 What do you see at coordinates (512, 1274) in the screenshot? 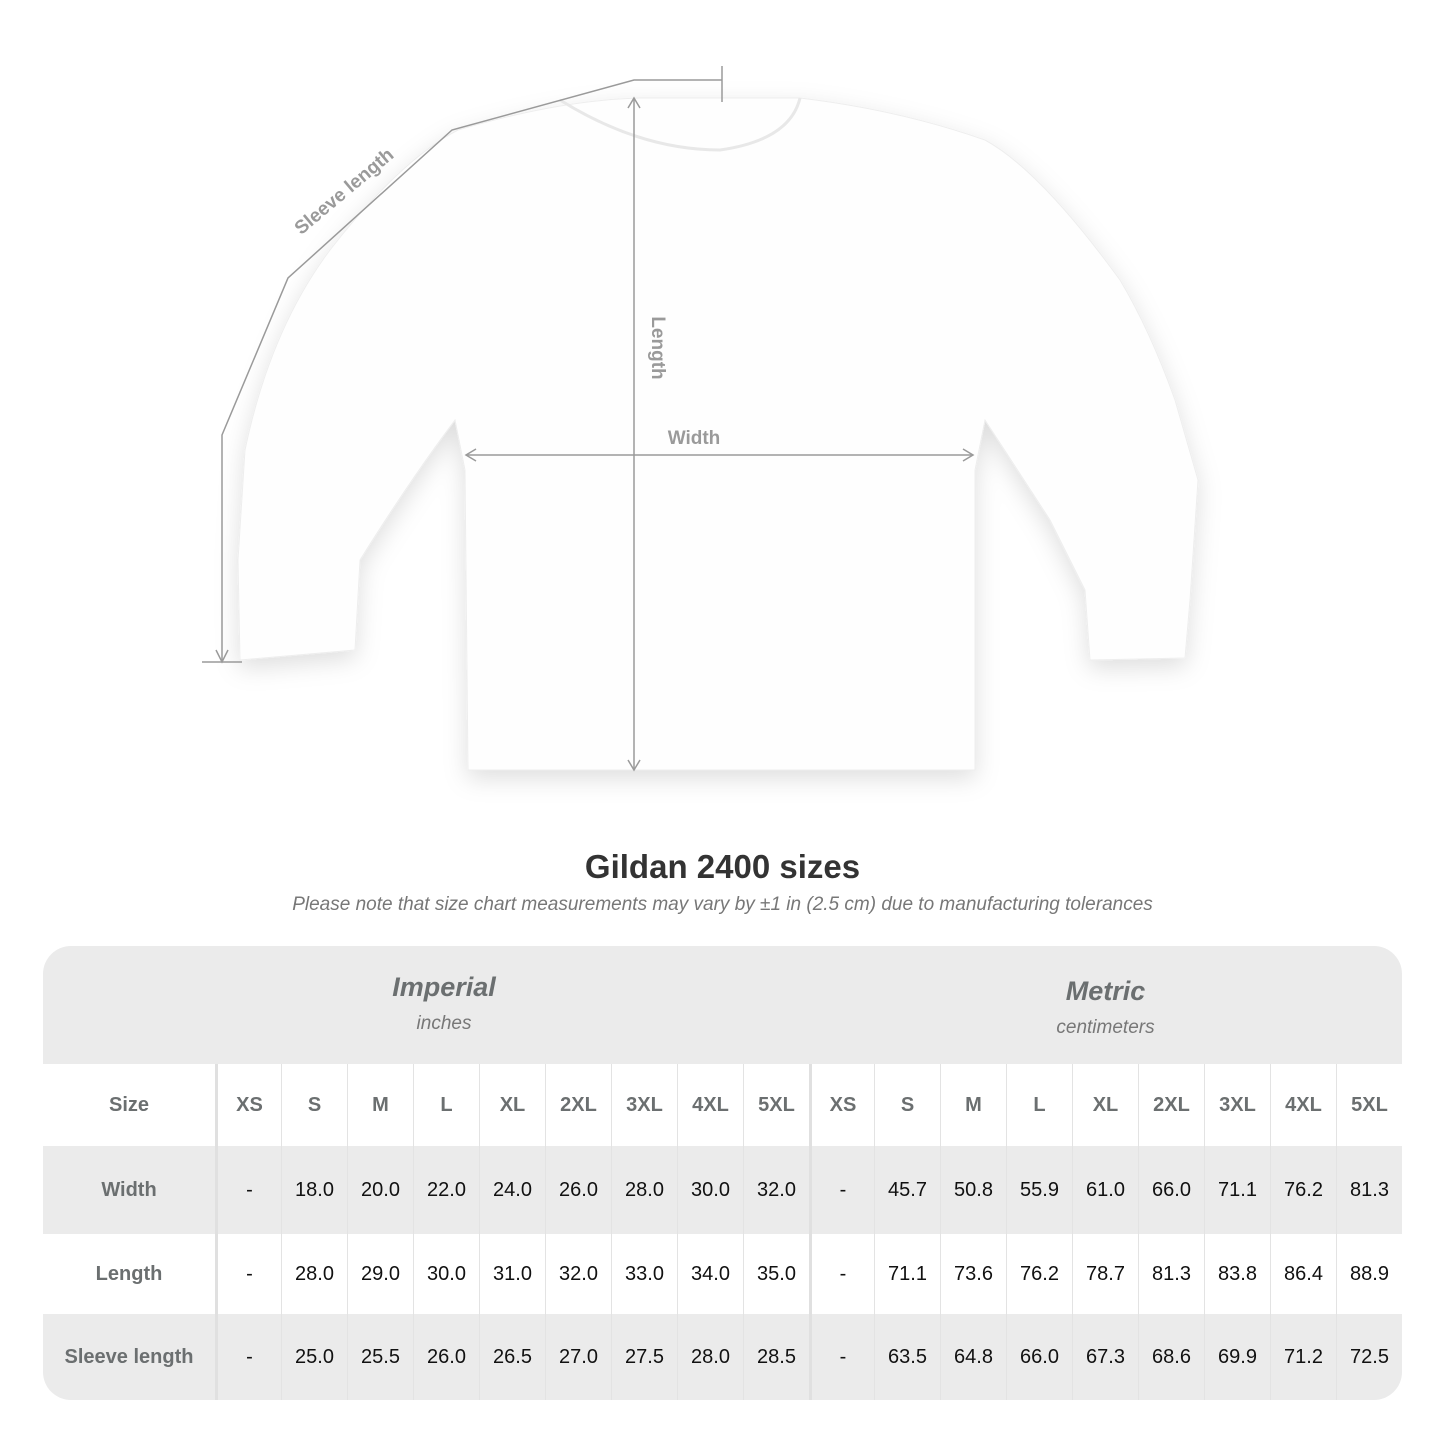
I see `imperial-value-cell: 31.0` at bounding box center [512, 1274].